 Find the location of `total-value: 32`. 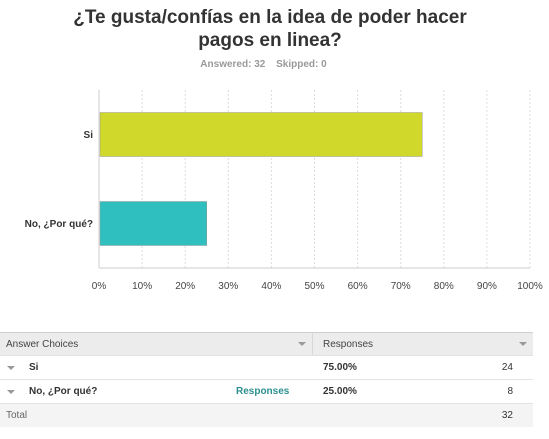

total-value: 32 is located at coordinates (507, 415).